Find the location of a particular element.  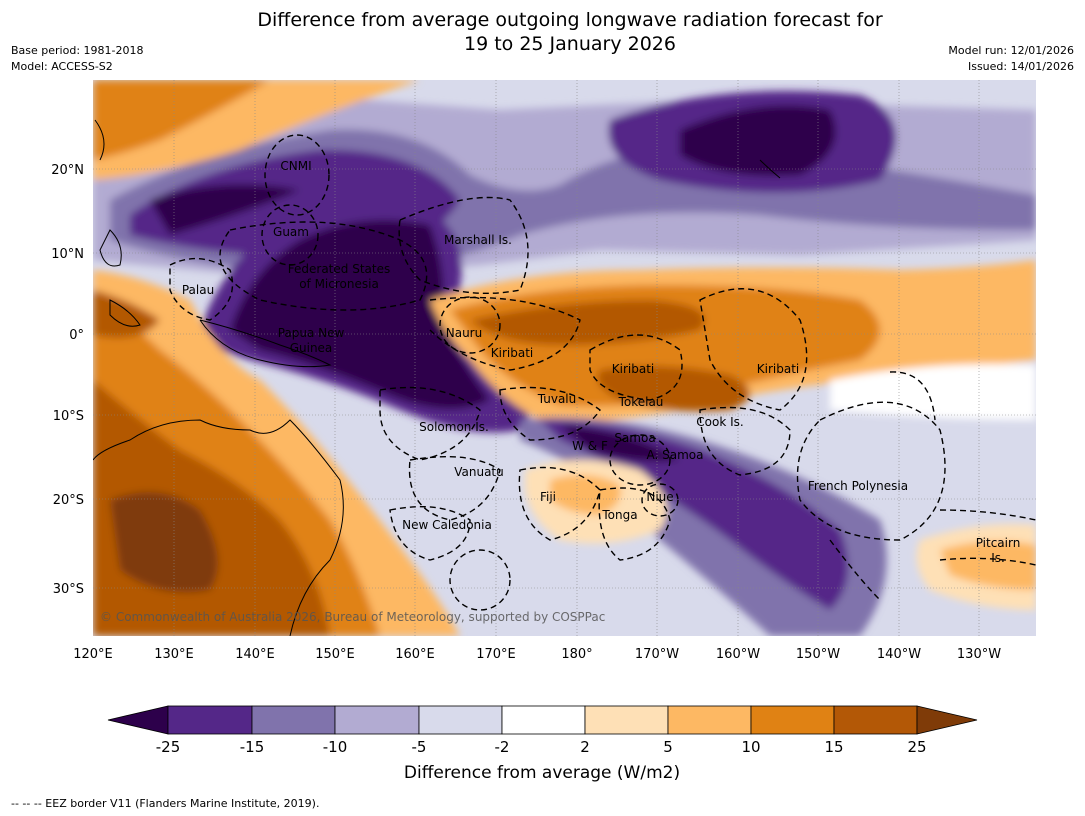

label-png-line2: Guinea is located at coordinates (311, 348).